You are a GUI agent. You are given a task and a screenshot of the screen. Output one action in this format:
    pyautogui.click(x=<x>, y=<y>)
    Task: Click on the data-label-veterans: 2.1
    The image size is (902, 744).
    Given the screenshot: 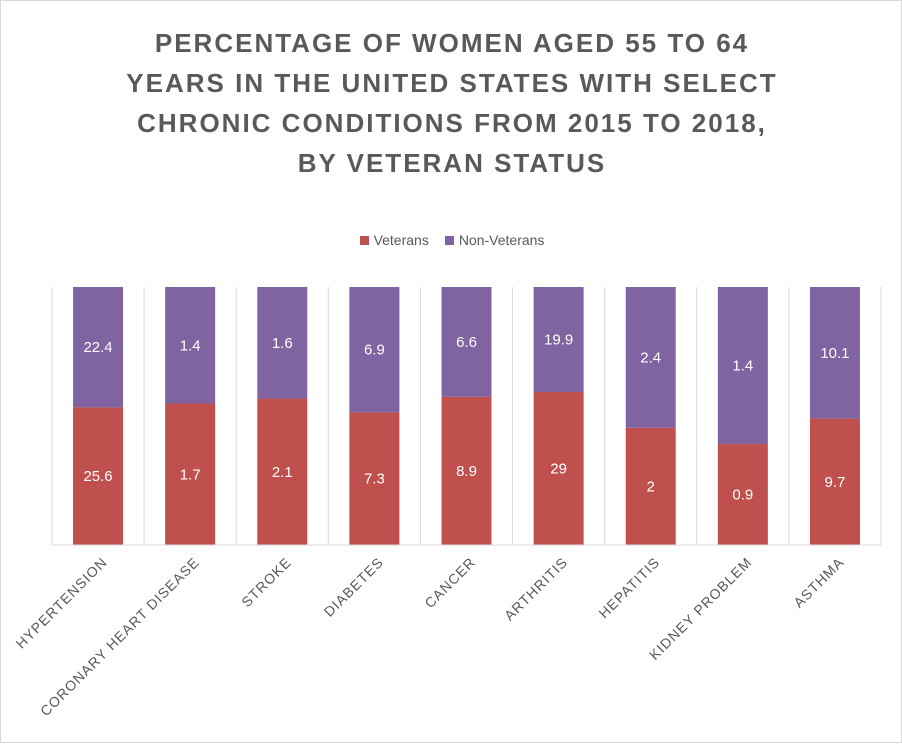 What is the action you would take?
    pyautogui.click(x=282, y=472)
    